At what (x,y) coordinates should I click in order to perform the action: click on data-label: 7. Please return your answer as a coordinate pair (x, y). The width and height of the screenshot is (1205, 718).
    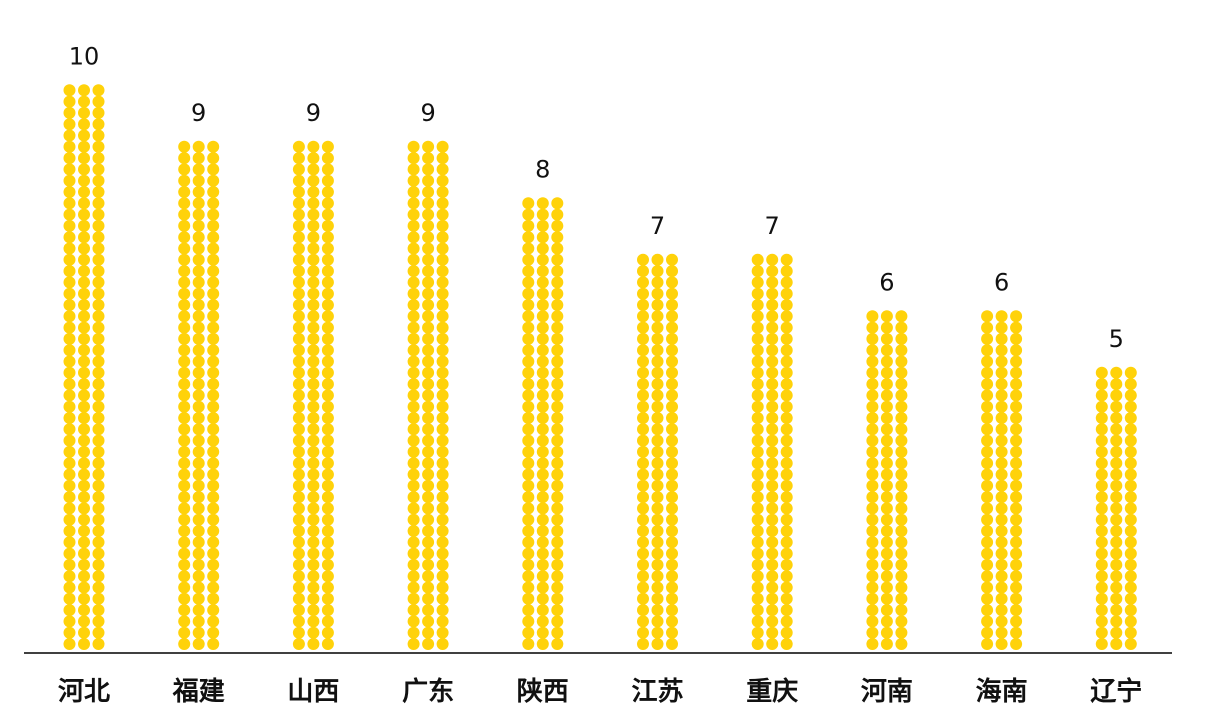
    Looking at the image, I should click on (772, 226).